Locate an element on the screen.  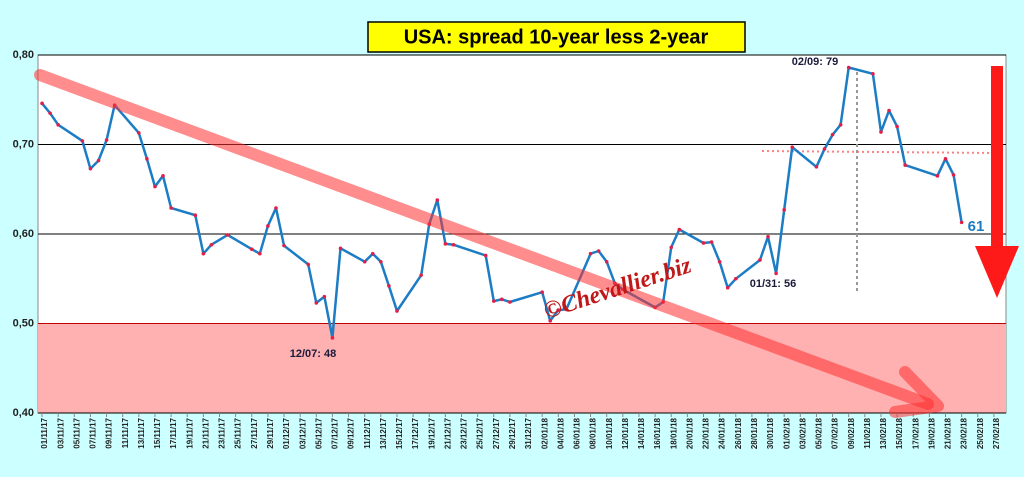
x-tick-label: 23/11/17 is located at coordinates (222, 432).